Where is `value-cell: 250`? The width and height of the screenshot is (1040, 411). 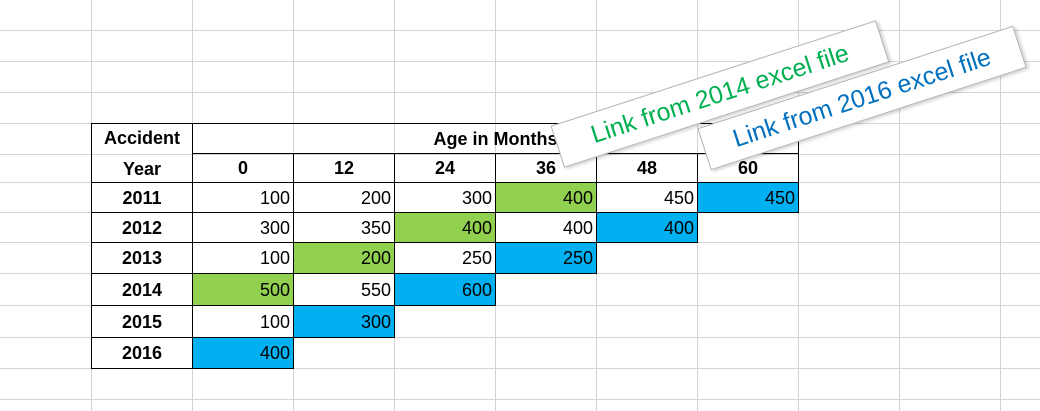
value-cell: 250 is located at coordinates (445, 258).